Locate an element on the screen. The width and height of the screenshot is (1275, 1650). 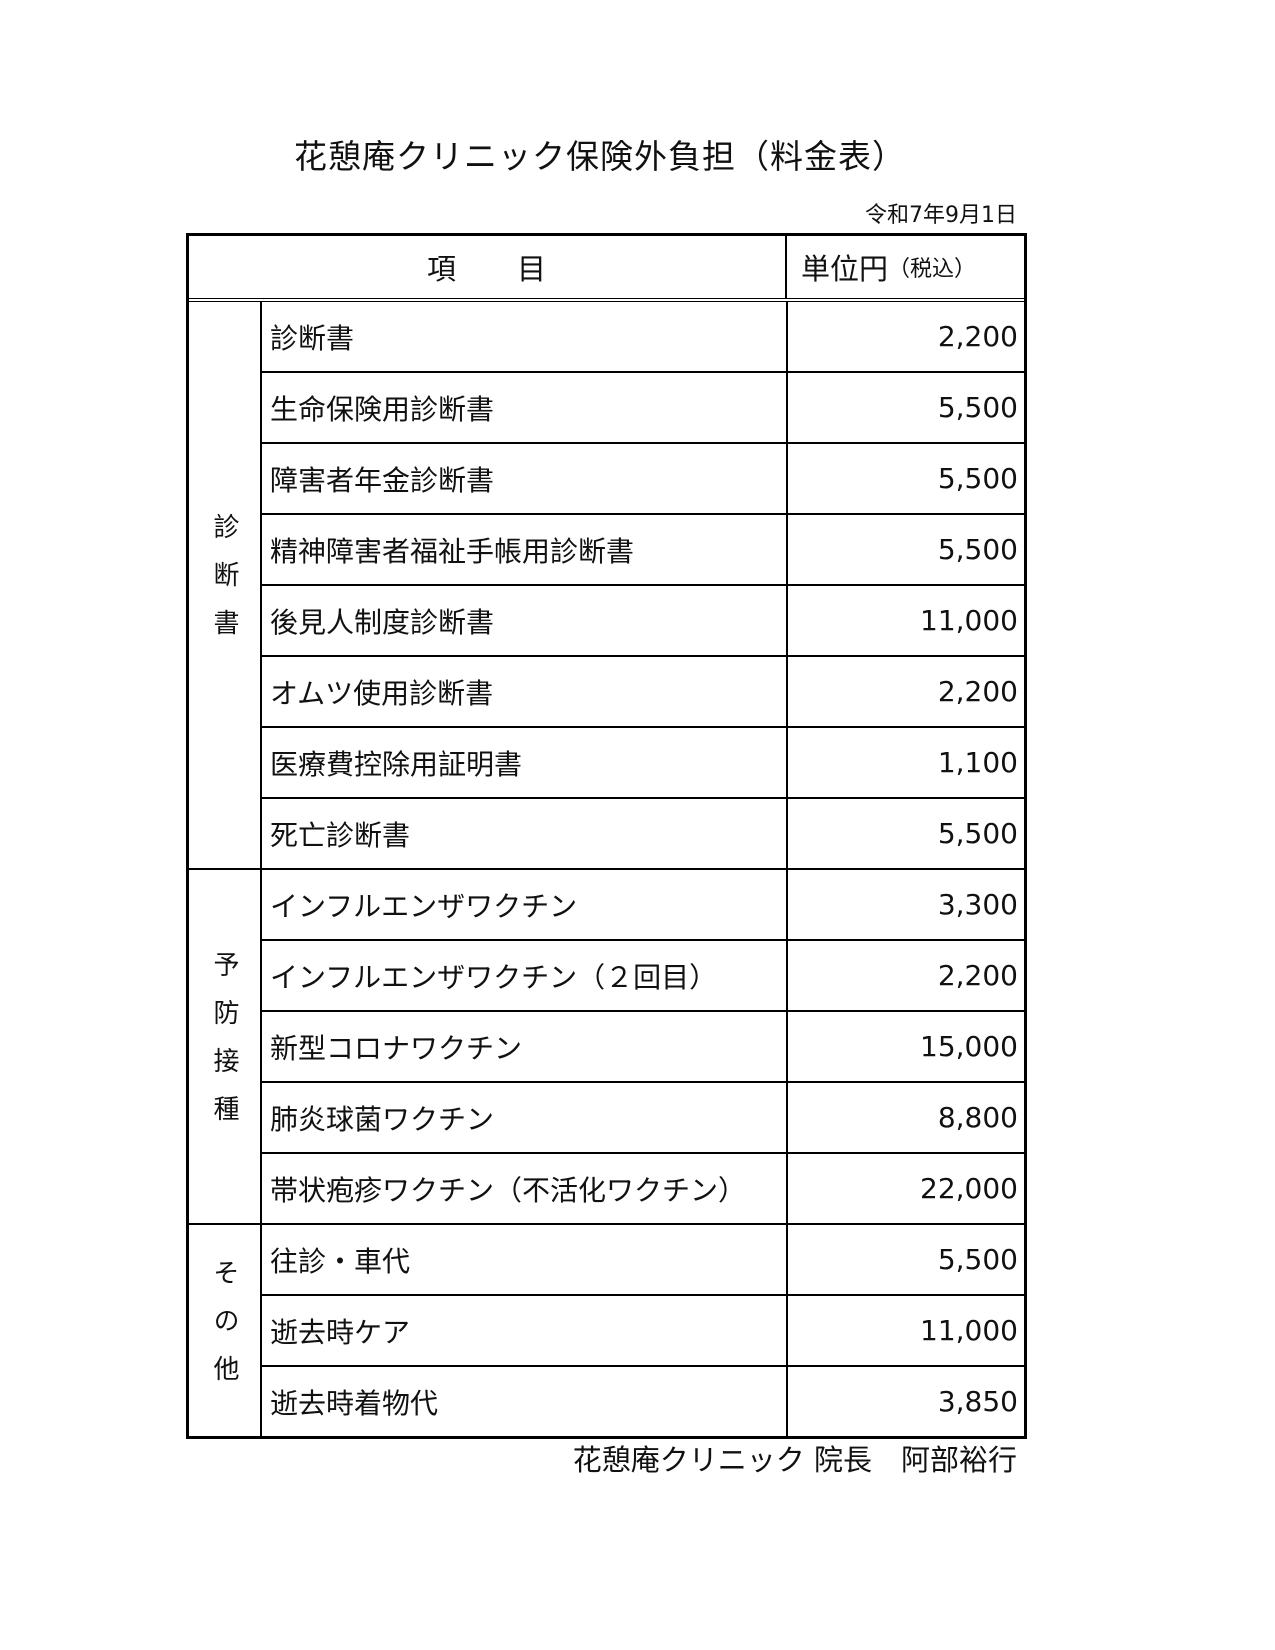
table-row: 逝去時ケア 11,000 is located at coordinates (643, 1331).